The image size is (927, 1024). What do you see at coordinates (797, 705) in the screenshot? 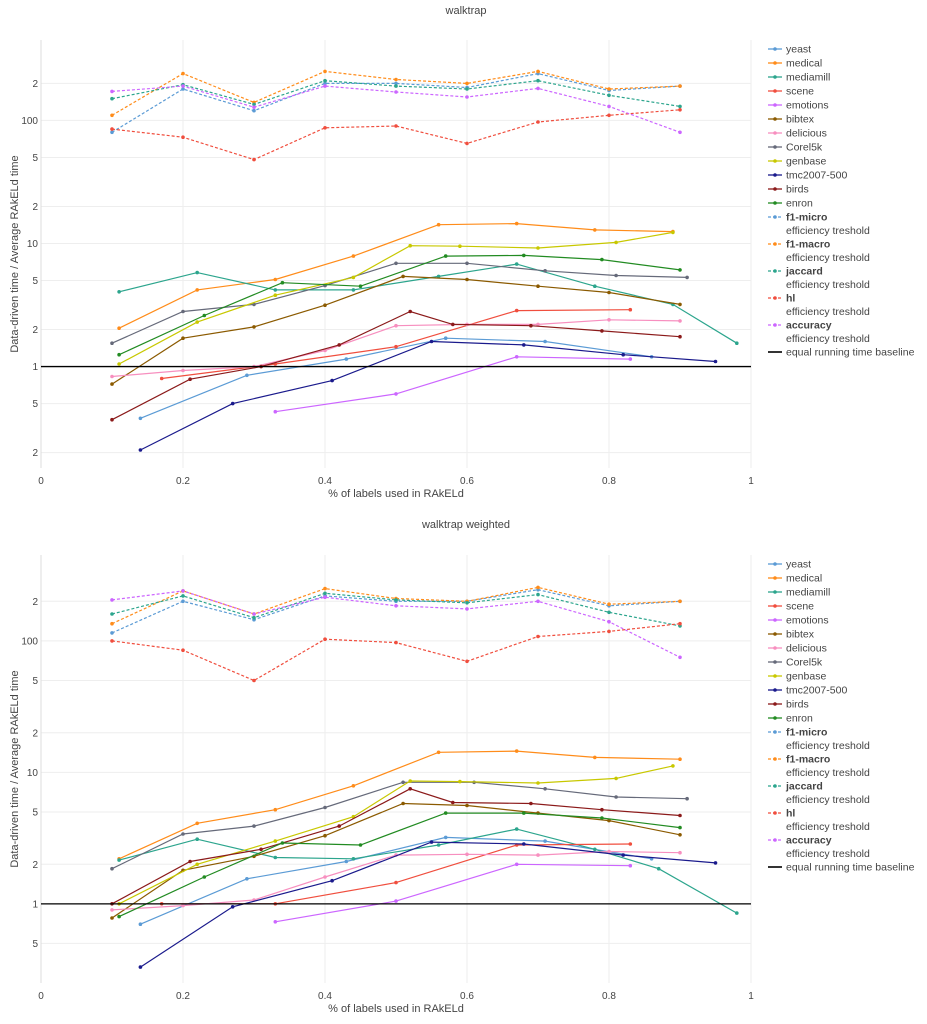
I see `legend-label: birds` at bounding box center [797, 705].